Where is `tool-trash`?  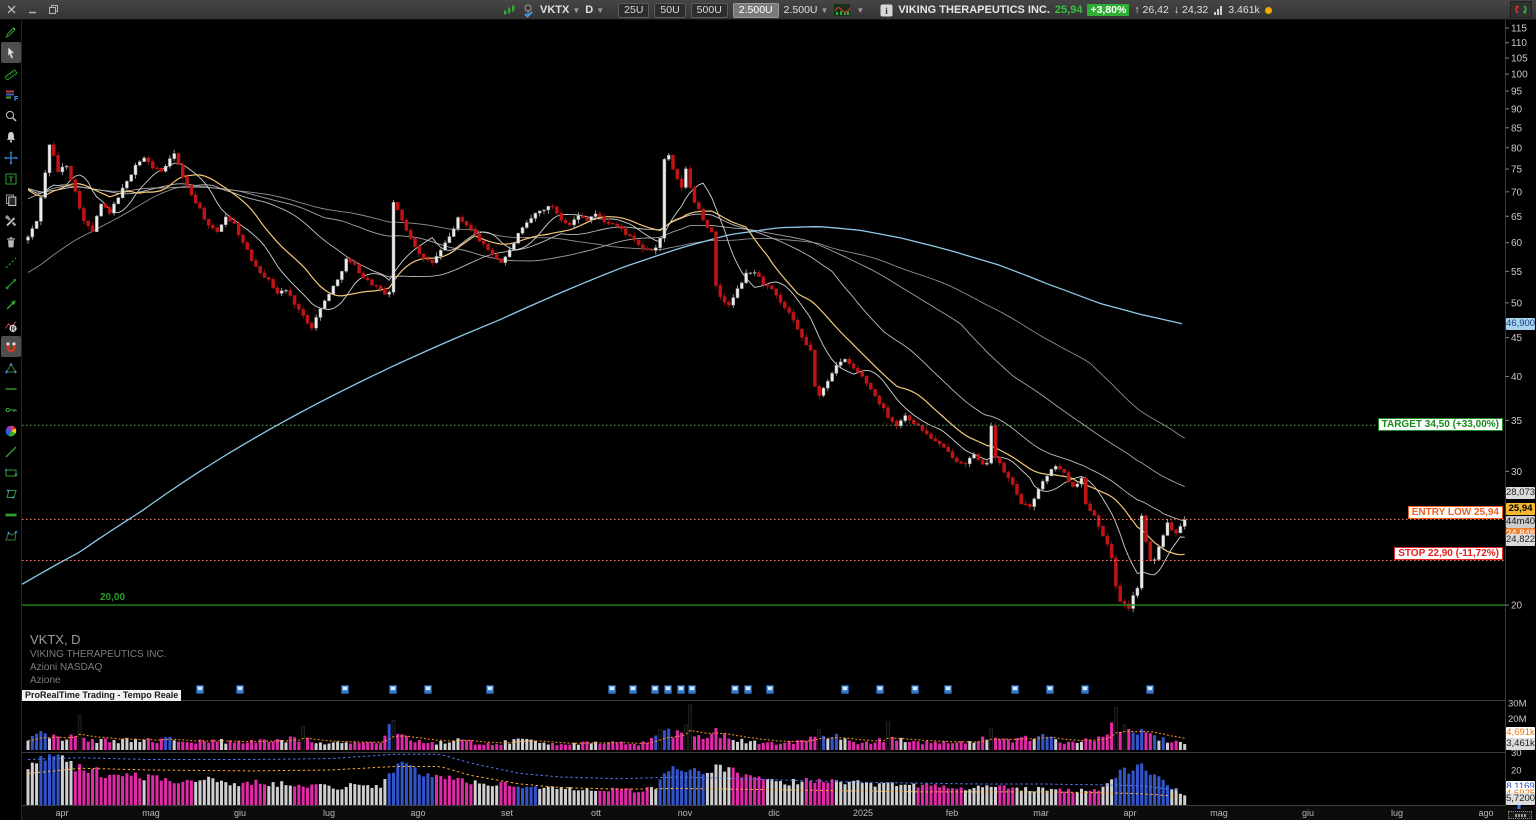 tool-trash is located at coordinates (11, 241).